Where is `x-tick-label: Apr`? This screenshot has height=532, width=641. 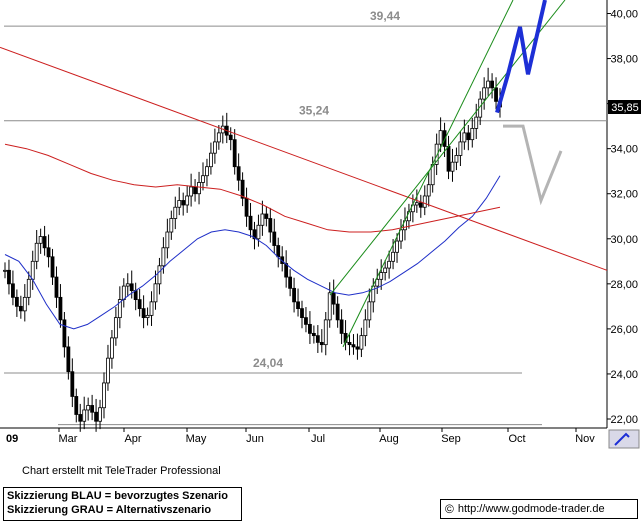 x-tick-label: Apr is located at coordinates (132, 439).